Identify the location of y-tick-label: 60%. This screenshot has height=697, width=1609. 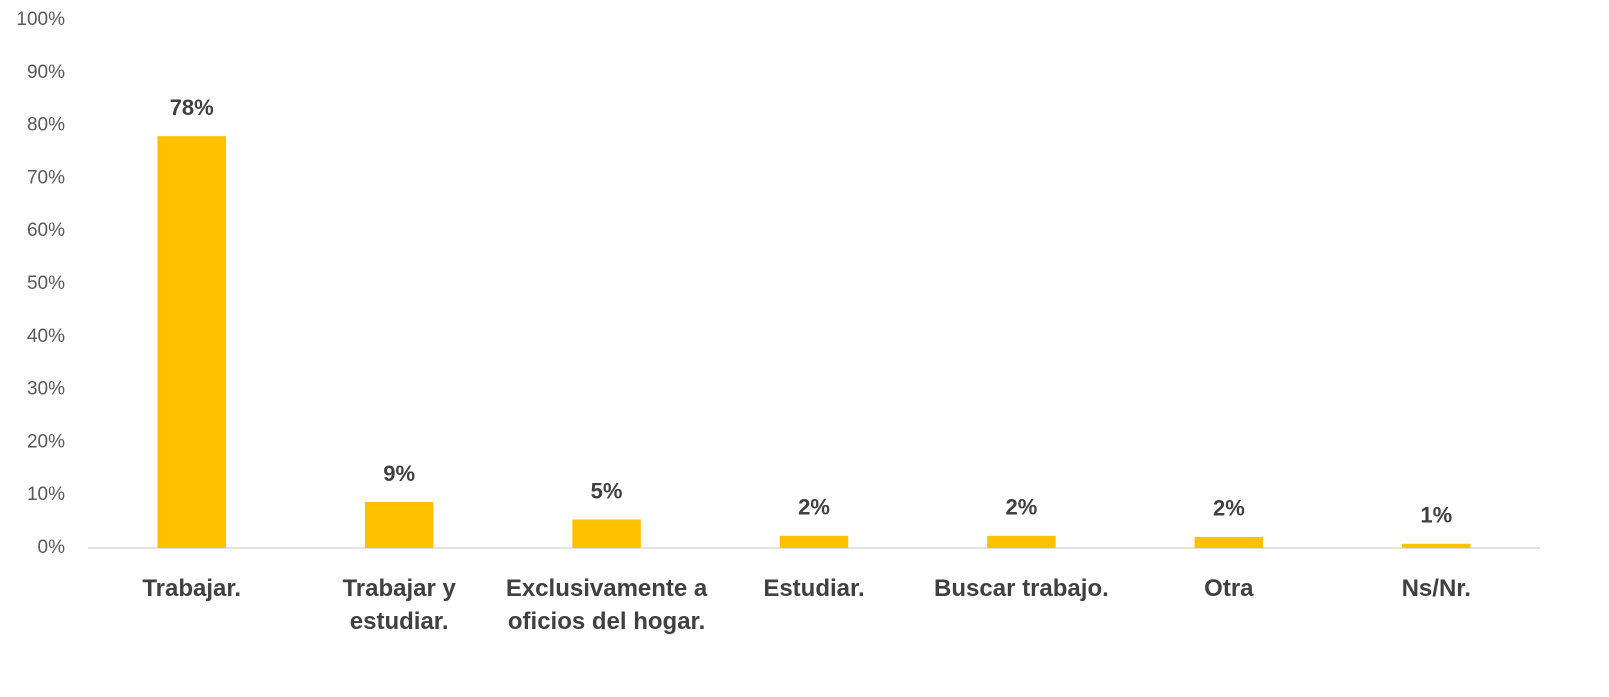
(46, 230).